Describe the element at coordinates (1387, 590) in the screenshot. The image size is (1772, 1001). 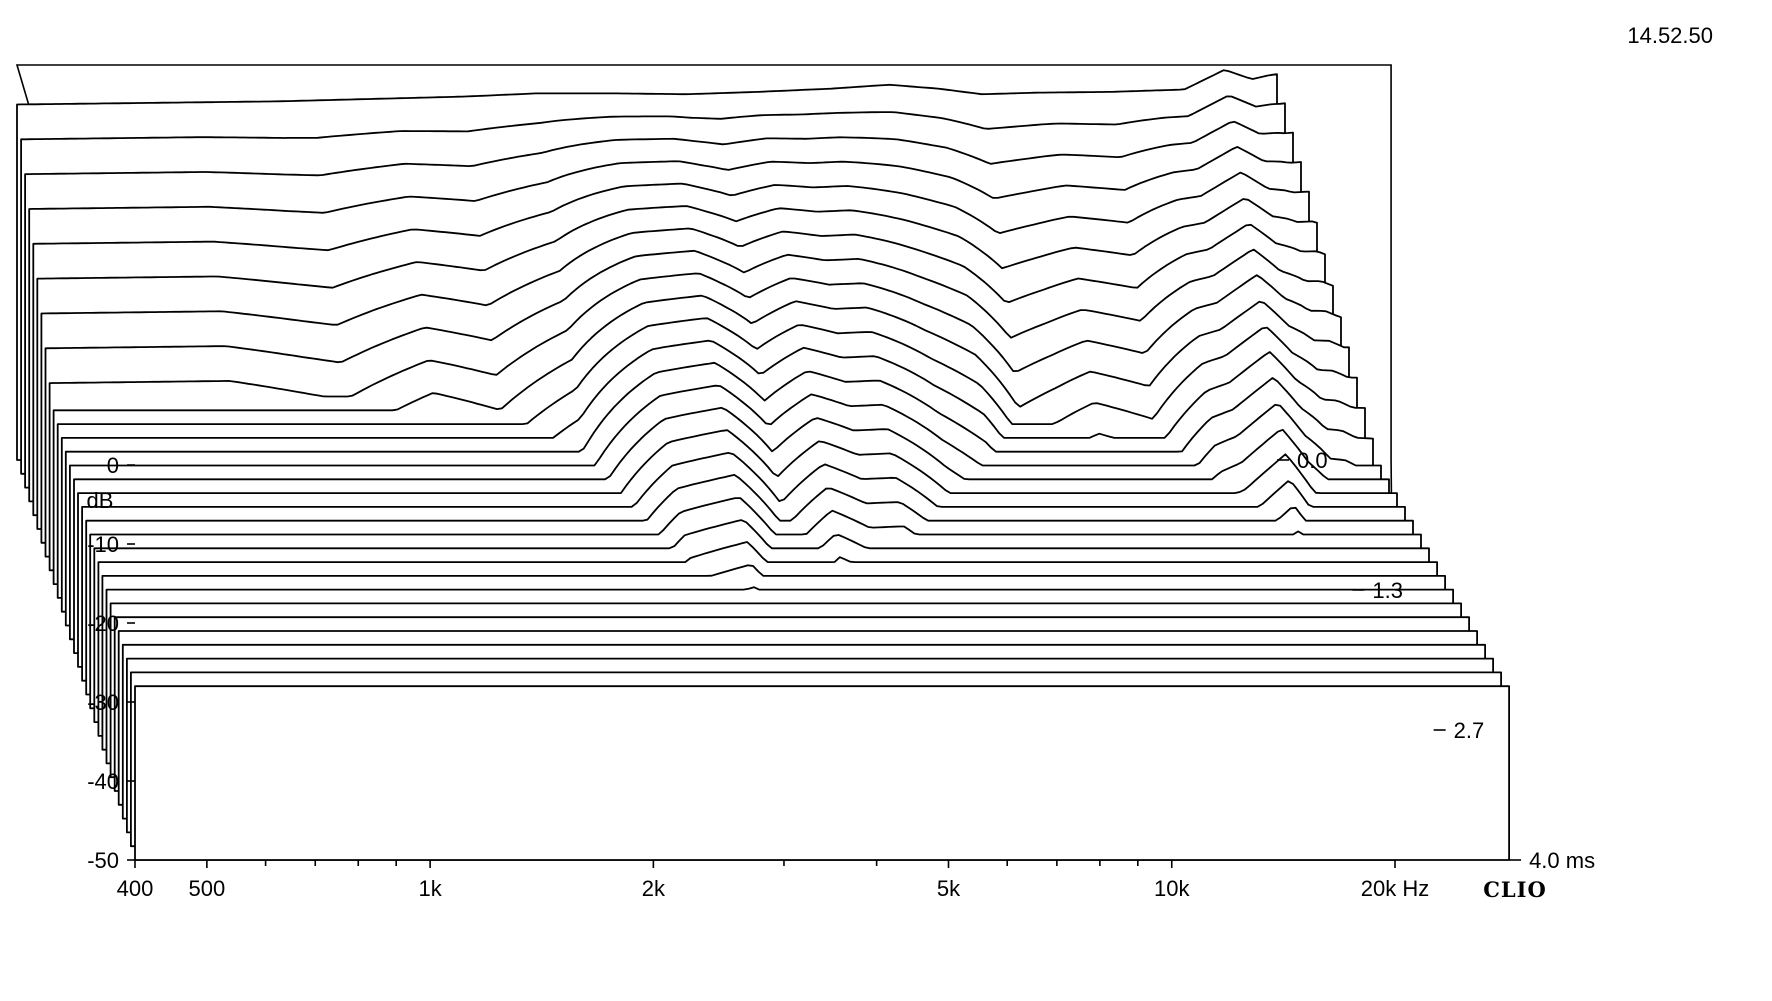
I see `z-tick-label: 1.3` at that location.